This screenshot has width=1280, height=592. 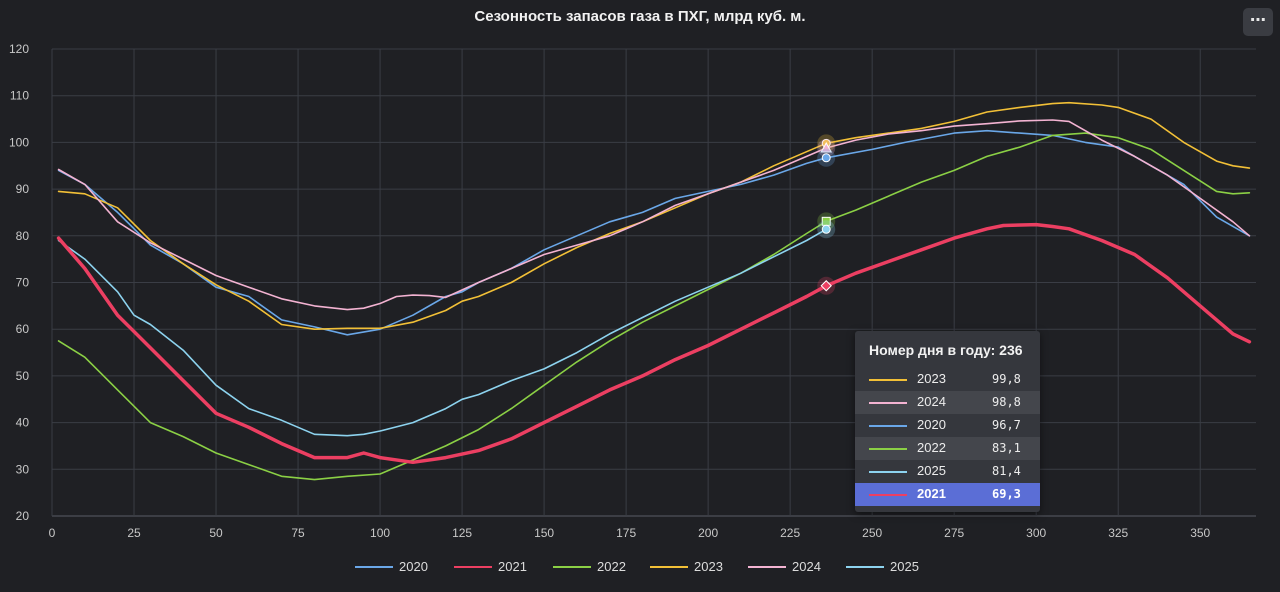 What do you see at coordinates (1118, 533) in the screenshot?
I see `x-tick-label: 325` at bounding box center [1118, 533].